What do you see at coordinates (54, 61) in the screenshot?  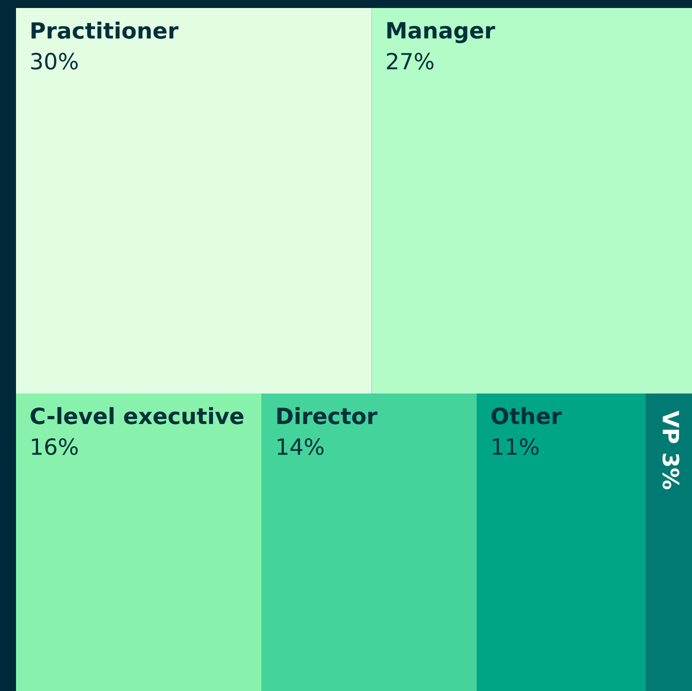 I see `data-label: 30%` at bounding box center [54, 61].